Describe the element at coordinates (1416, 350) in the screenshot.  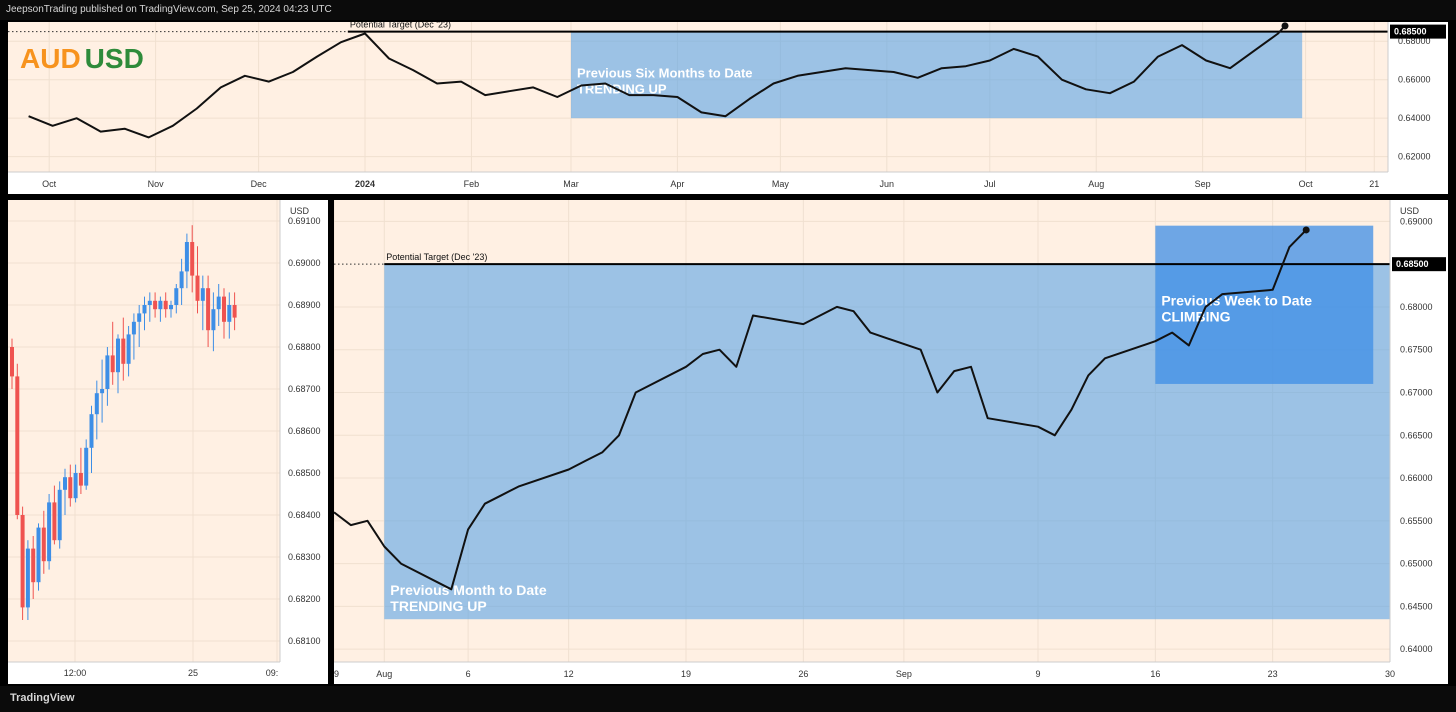
I see `y-tick-label: 0.67500` at that location.